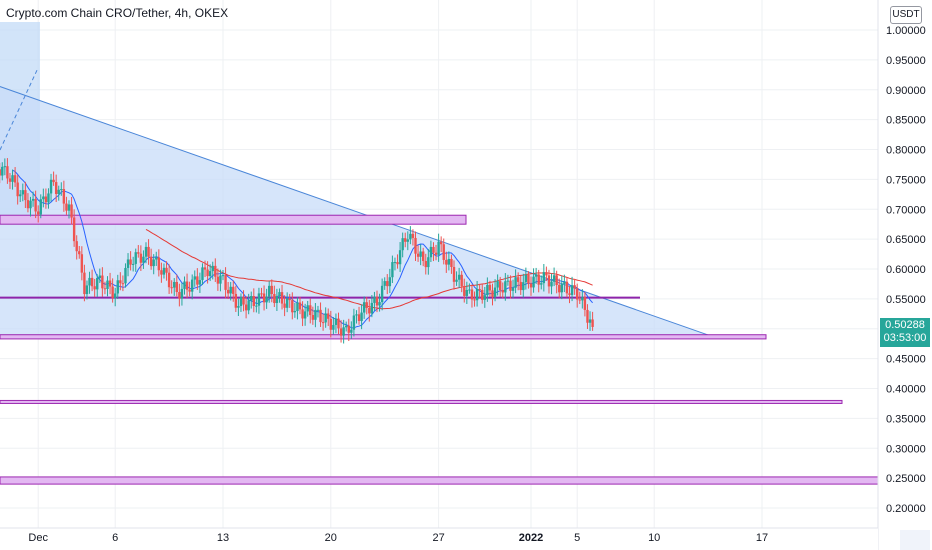 This screenshot has width=932, height=550. What do you see at coordinates (906, 509) in the screenshot?
I see `price-tick-label: 0.20000` at bounding box center [906, 509].